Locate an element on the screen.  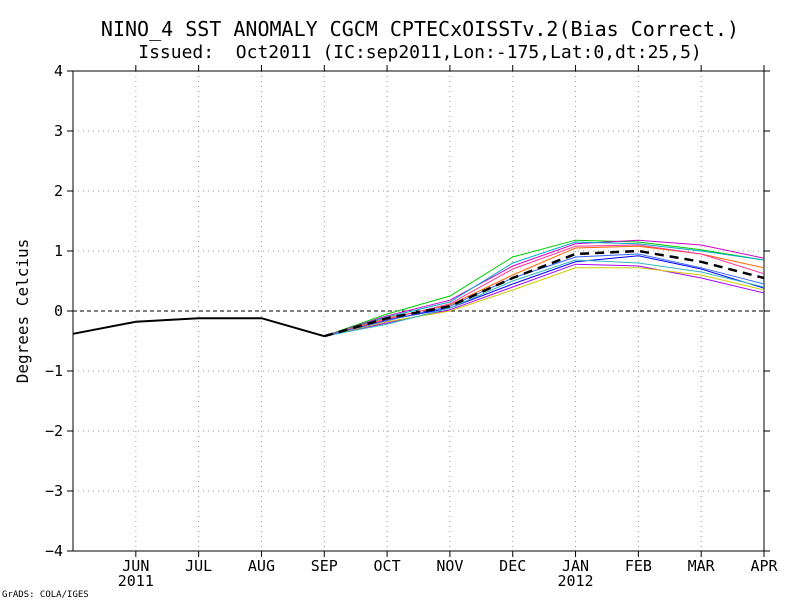
ensemble-mean-line is located at coordinates (544, 293).